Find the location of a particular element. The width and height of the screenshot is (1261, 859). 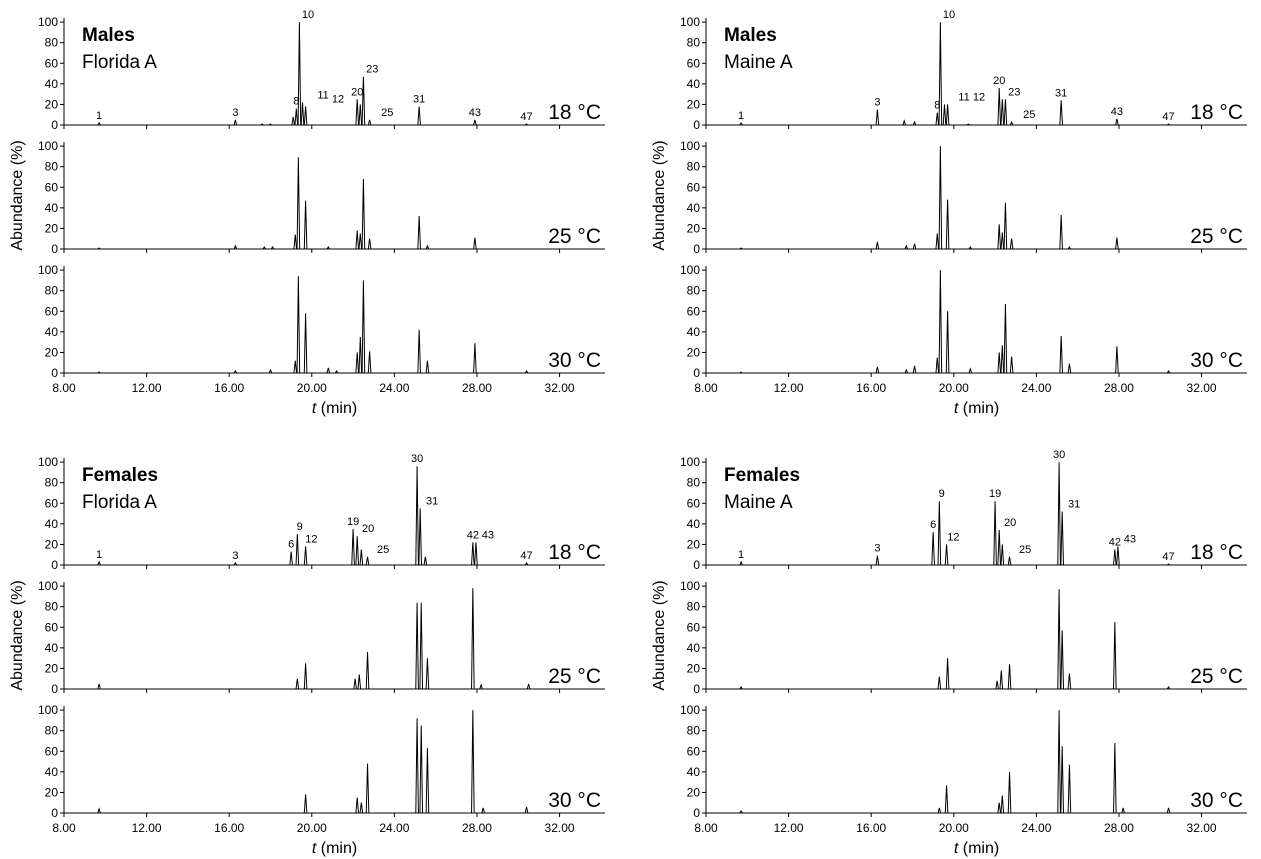

peak-label: 1 is located at coordinates (99, 116).